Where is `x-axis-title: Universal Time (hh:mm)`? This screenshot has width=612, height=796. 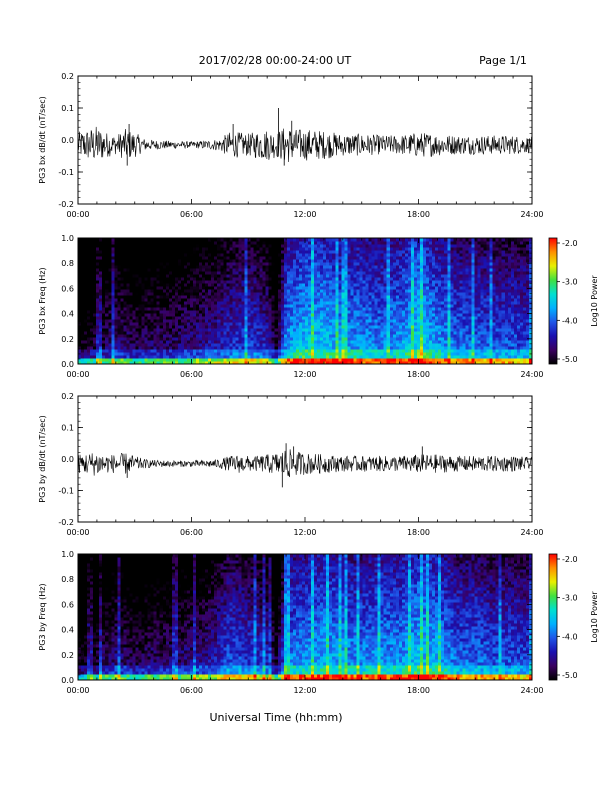
x-axis-title: Universal Time (hh:mm) is located at coordinates (276, 717).